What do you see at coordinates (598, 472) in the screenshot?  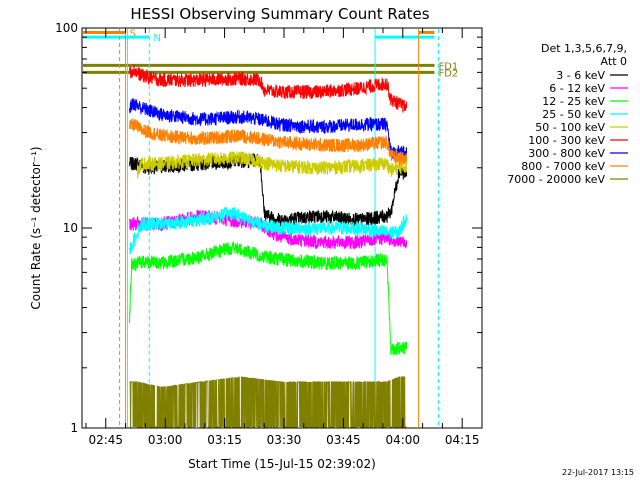 I see `date-stamp: 22-Jul-2017 13:15` at bounding box center [598, 472].